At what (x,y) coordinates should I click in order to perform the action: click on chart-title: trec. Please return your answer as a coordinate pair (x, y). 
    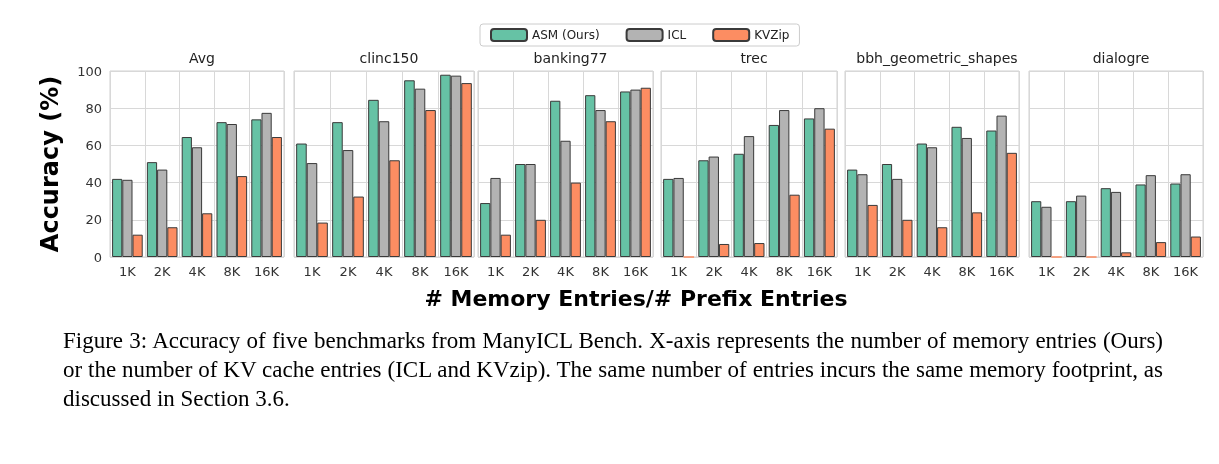
    Looking at the image, I should click on (754, 58).